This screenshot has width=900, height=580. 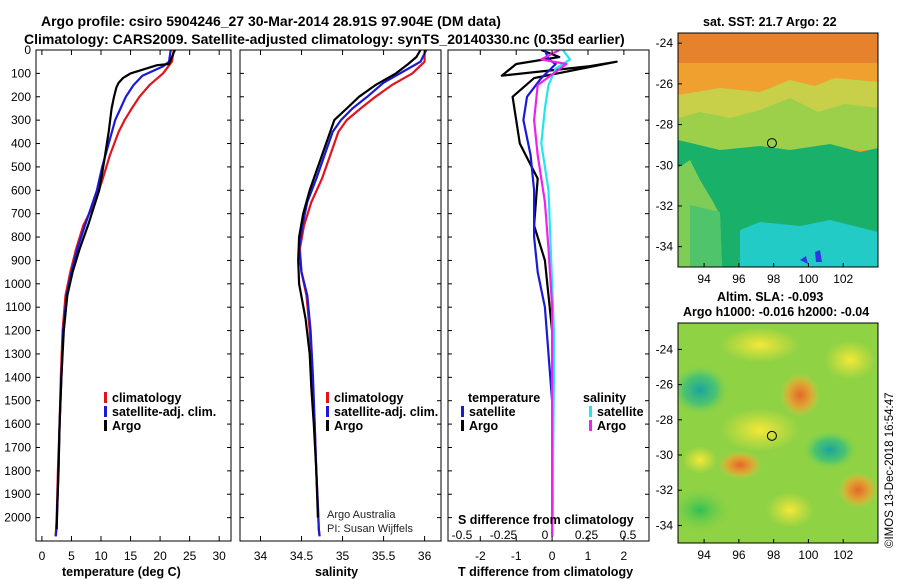 What do you see at coordinates (17, 447) in the screenshot?
I see `y-tick-label: 1700` at bounding box center [17, 447].